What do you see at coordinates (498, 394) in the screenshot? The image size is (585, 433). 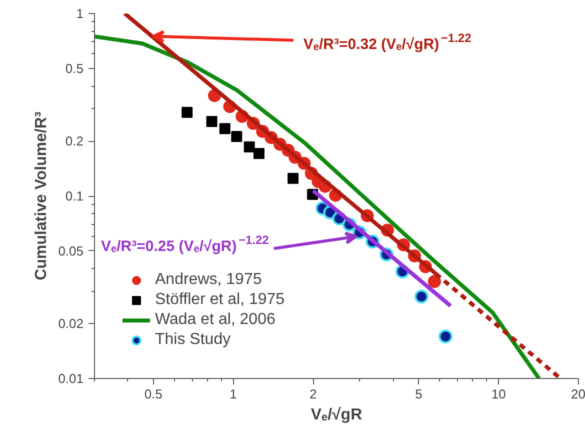 I see `x-tick-label: 10` at bounding box center [498, 394].